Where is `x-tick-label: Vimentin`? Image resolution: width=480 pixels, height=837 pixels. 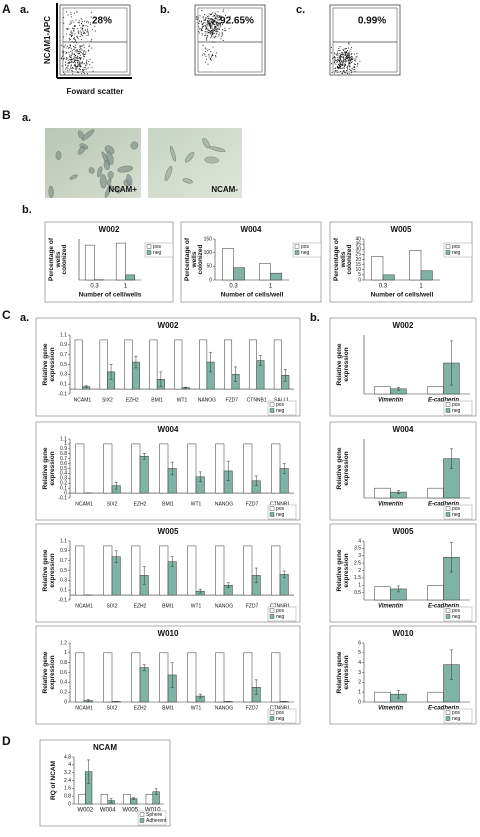 x-tick-label: Vimentin is located at coordinates (390, 401).